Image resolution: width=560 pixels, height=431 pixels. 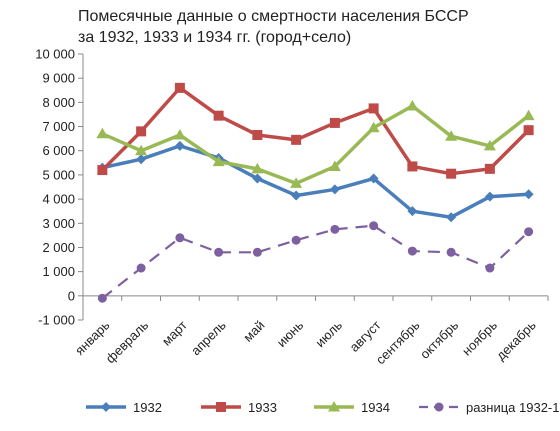 What do you see at coordinates (513, 407) in the screenshot?
I see `legend-label: разница 1932-1933` at bounding box center [513, 407].